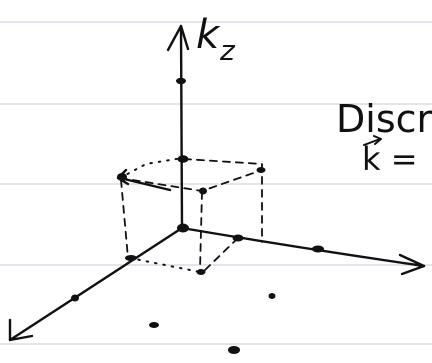 The height and width of the screenshot is (363, 432). Describe the element at coordinates (384, 119) in the screenshot. I see `side-note-heading: Discre` at that location.